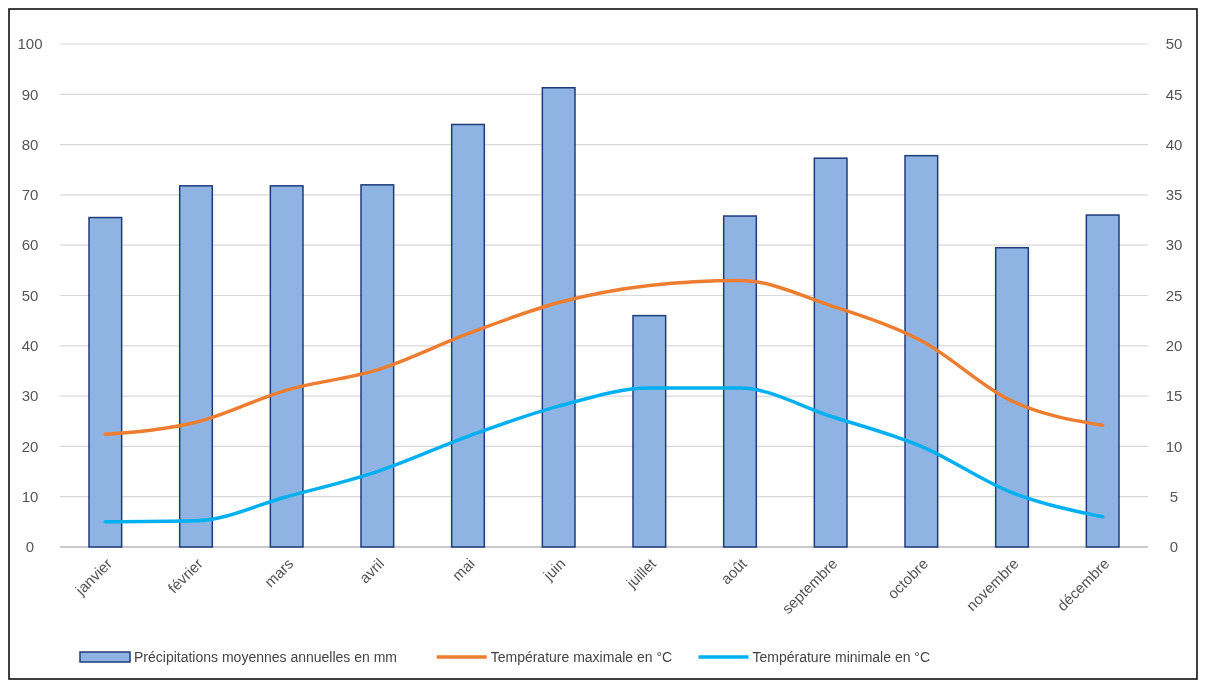 Image resolution: width=1208 pixels, height=690 pixels. I want to click on y2-tick-label: 30, so click(1174, 245).